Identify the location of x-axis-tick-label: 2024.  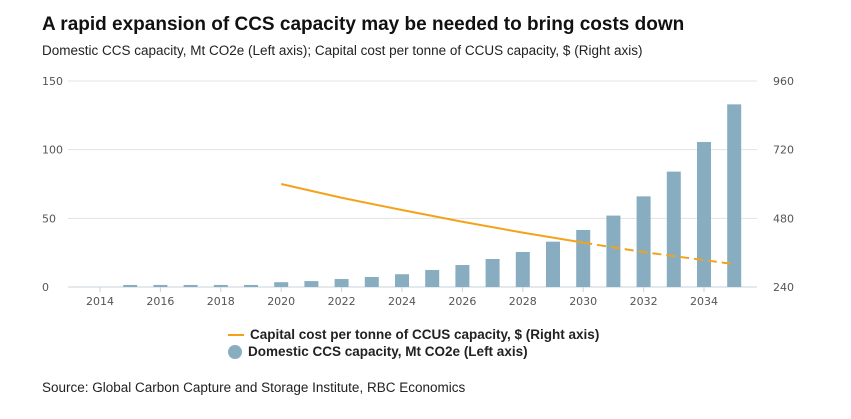
(402, 301).